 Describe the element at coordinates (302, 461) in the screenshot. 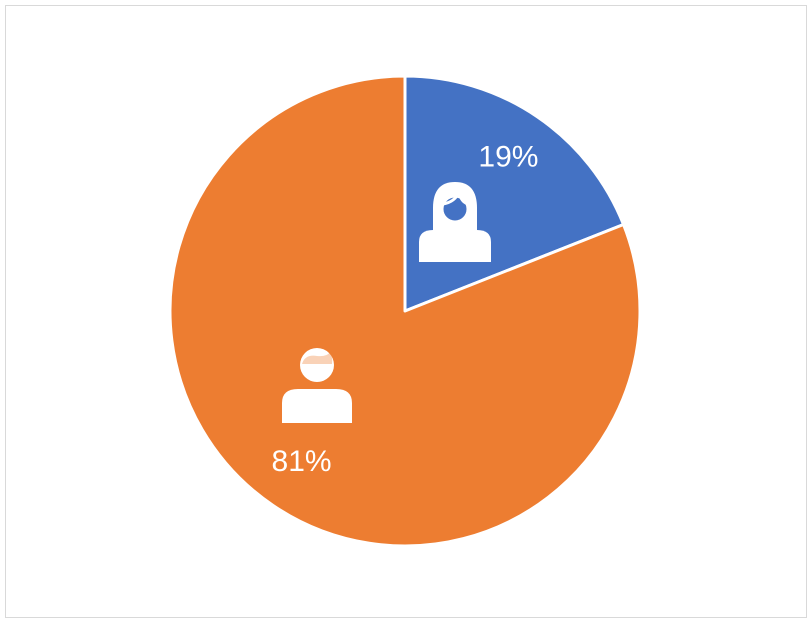

I see `data-label: 81%` at that location.